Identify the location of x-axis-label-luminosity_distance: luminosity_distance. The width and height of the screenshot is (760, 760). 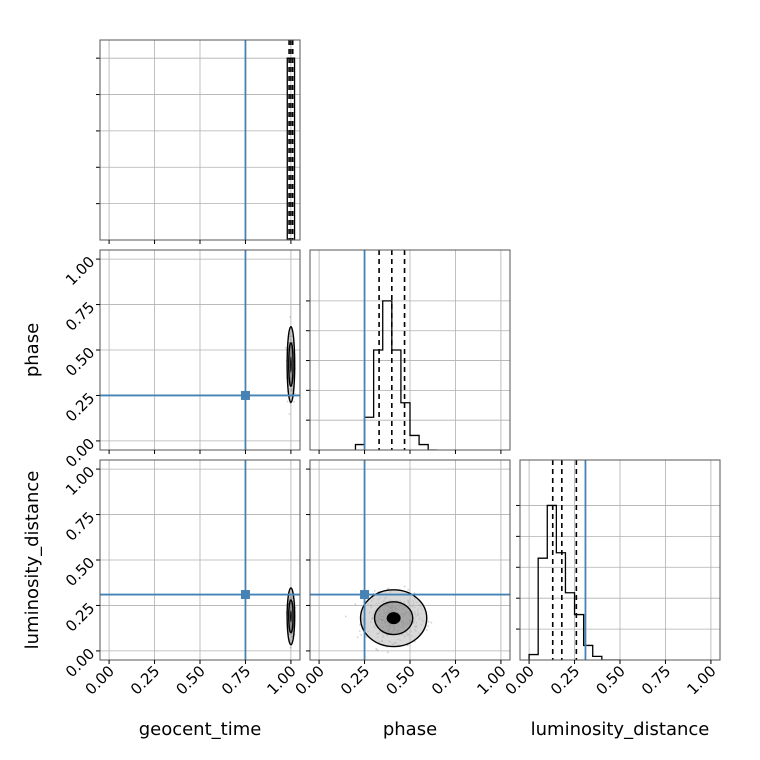
(620, 729).